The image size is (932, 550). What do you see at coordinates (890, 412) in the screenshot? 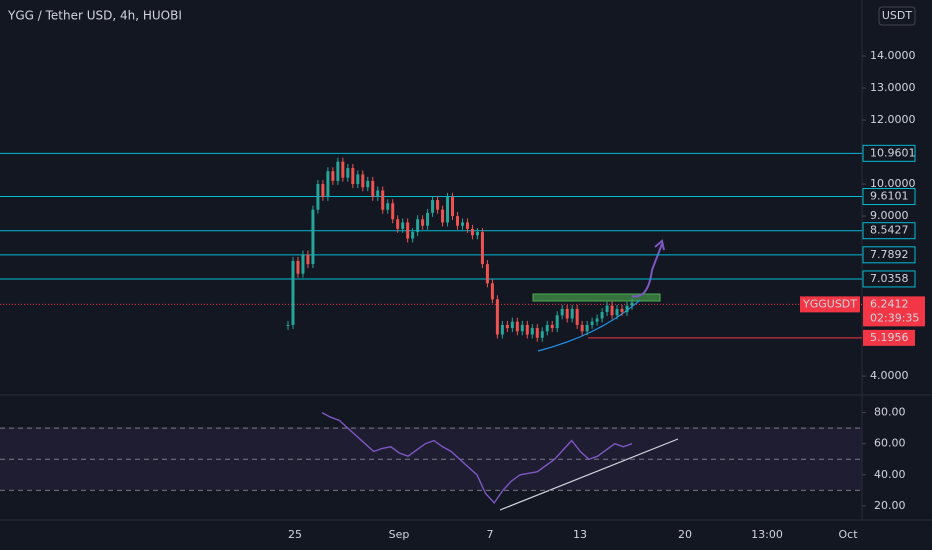
I see `rsi-tick-label: 80.00` at bounding box center [890, 412].